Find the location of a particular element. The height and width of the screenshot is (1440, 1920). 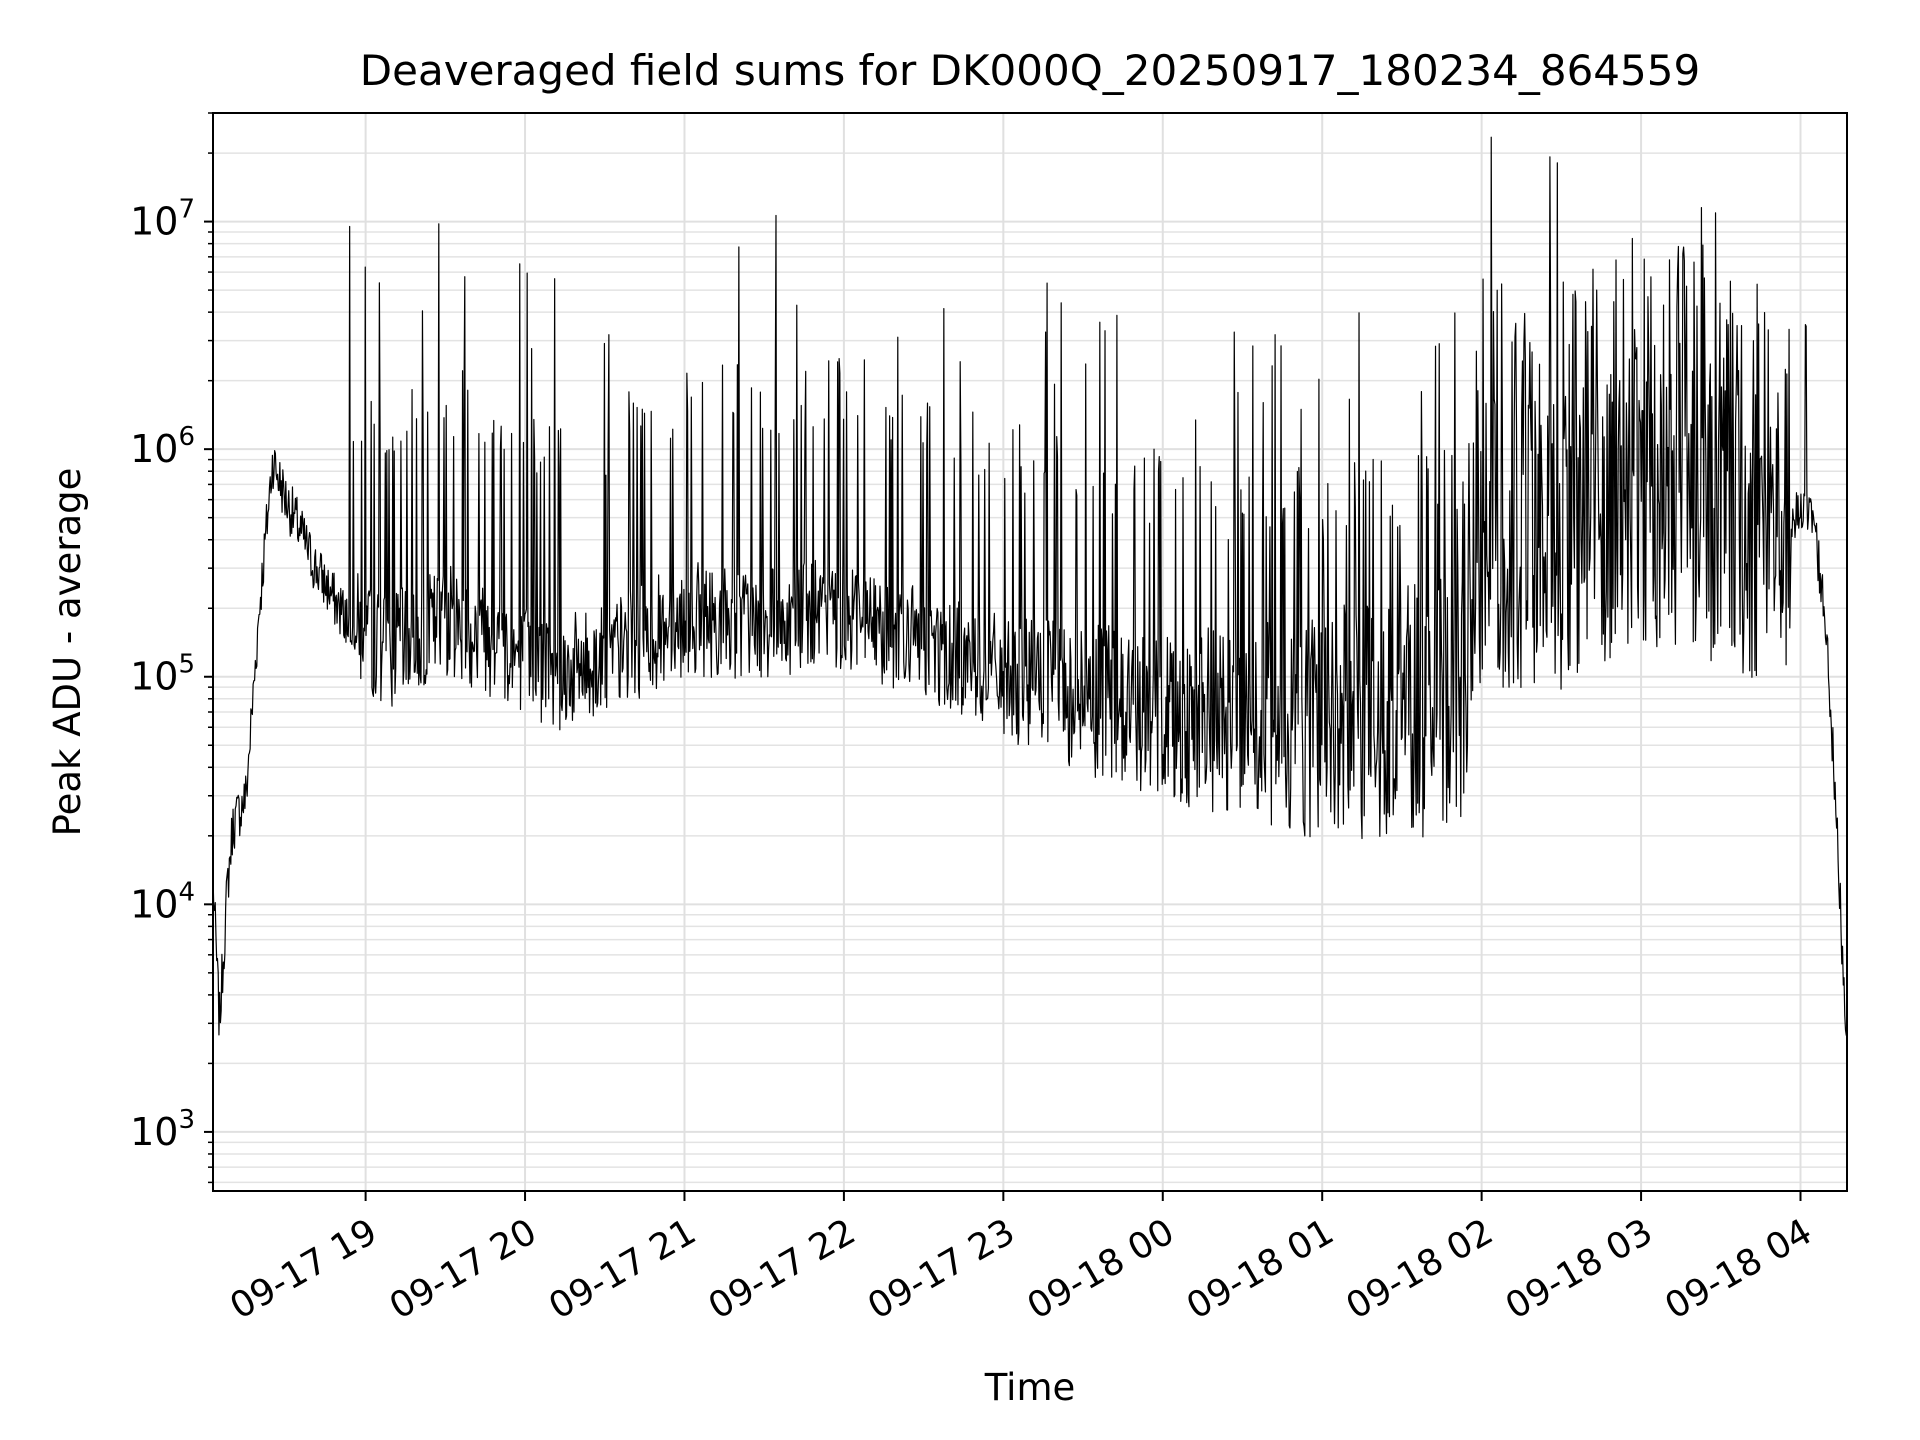

y-tick-label: 106 is located at coordinates (162, 446).